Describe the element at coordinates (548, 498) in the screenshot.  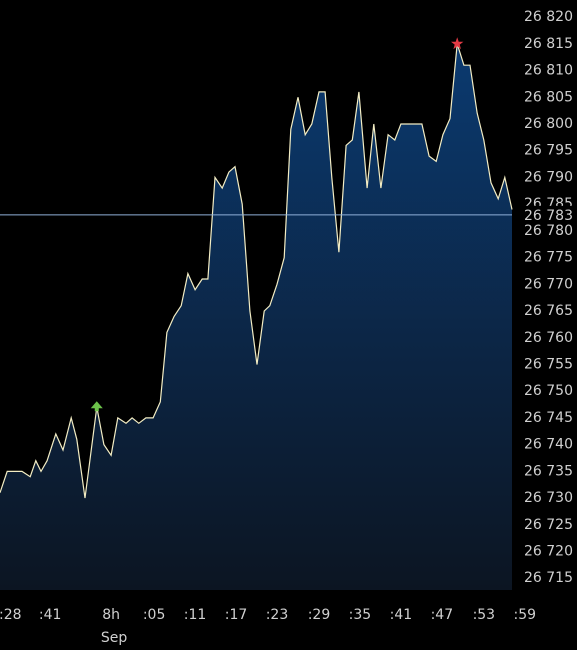
I see `y-tick-label: 26 730` at that location.